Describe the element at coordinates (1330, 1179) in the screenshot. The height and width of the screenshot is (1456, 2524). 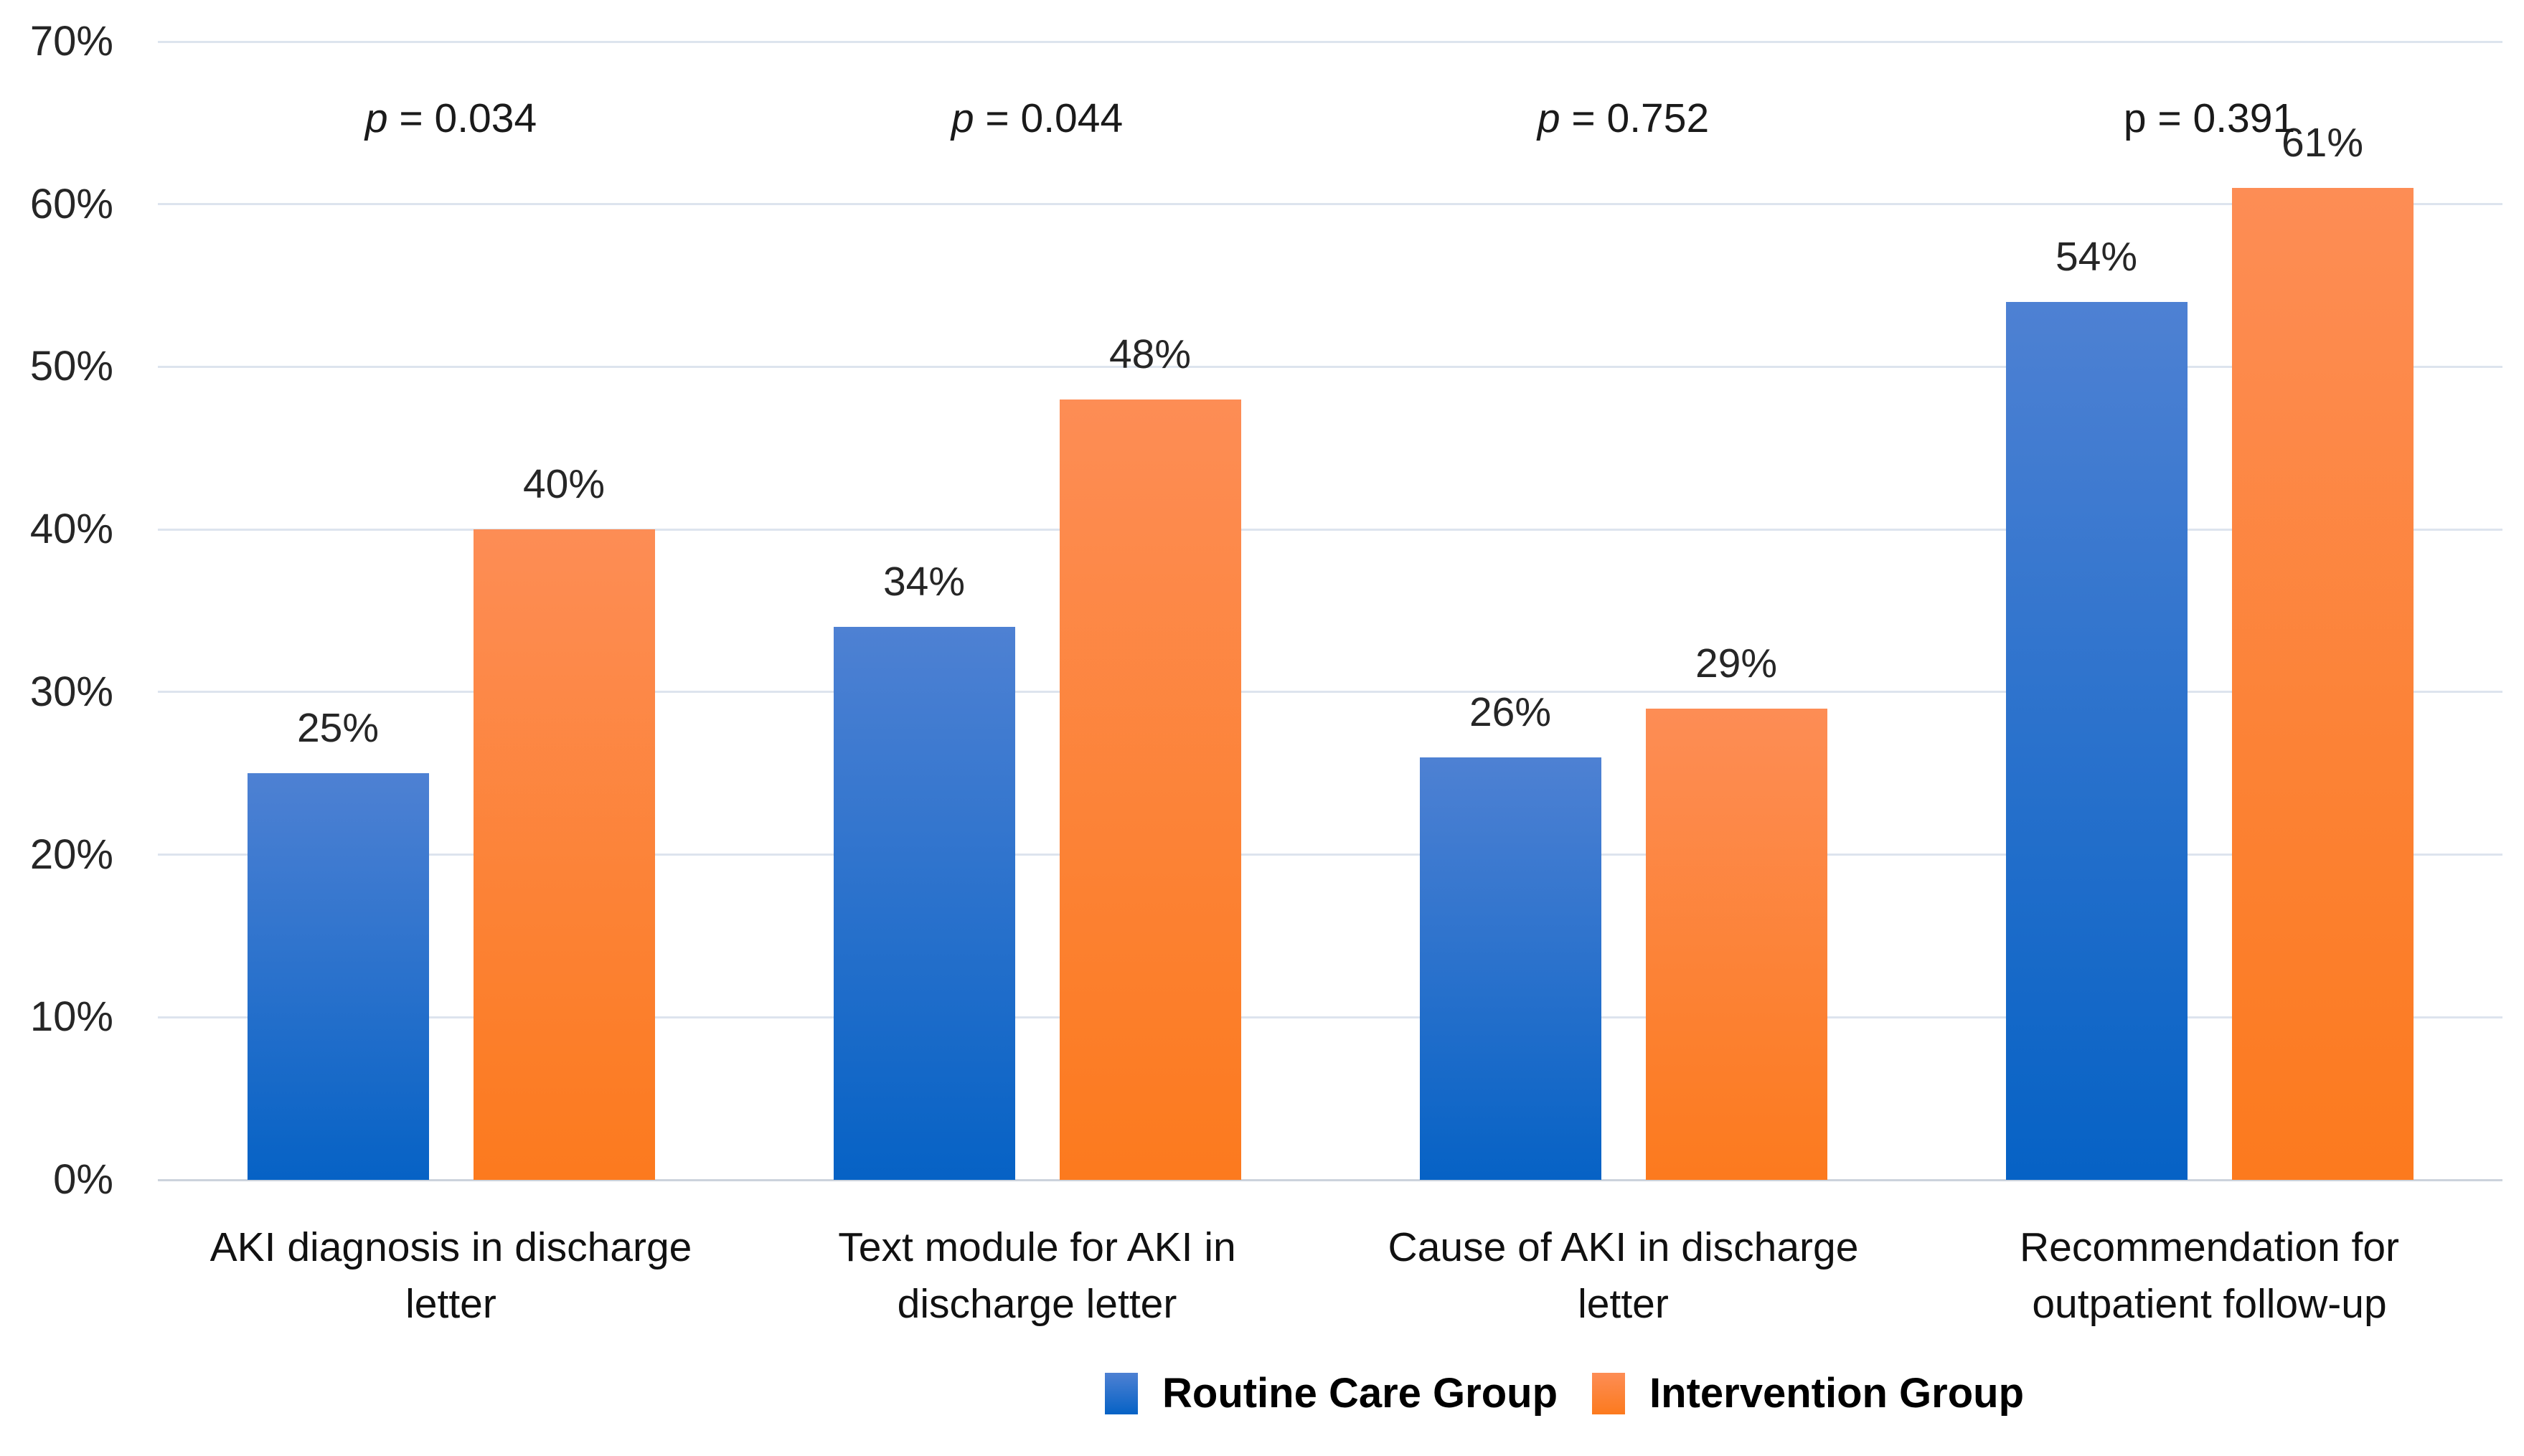
I see `x-axis-line` at that location.